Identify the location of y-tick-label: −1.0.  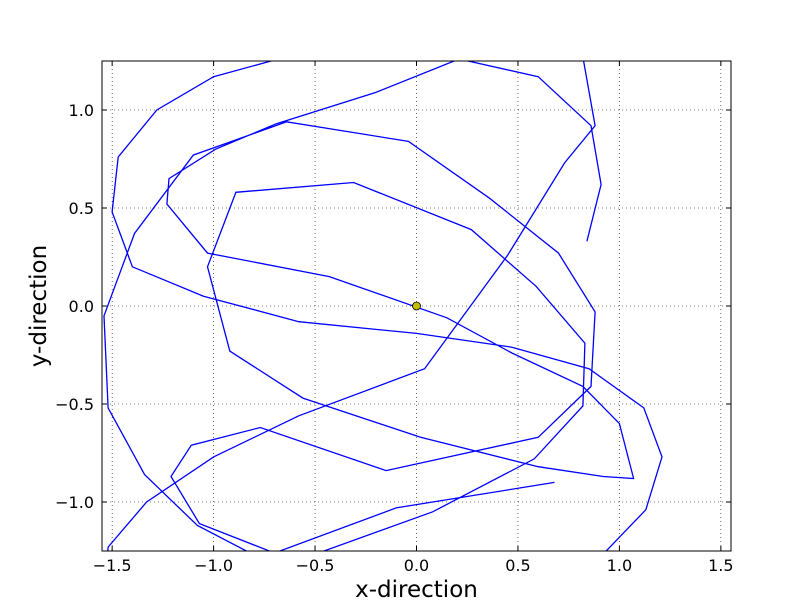
(74, 502).